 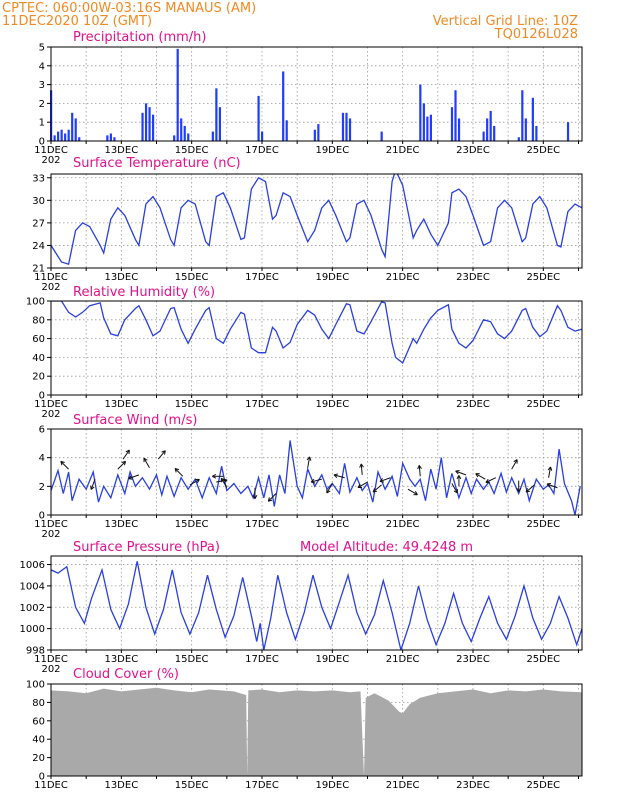 What do you see at coordinates (129, 8) in the screenshot?
I see `station-line: CPTEC: 060:00W-03:16S MANAUS (AM)` at bounding box center [129, 8].